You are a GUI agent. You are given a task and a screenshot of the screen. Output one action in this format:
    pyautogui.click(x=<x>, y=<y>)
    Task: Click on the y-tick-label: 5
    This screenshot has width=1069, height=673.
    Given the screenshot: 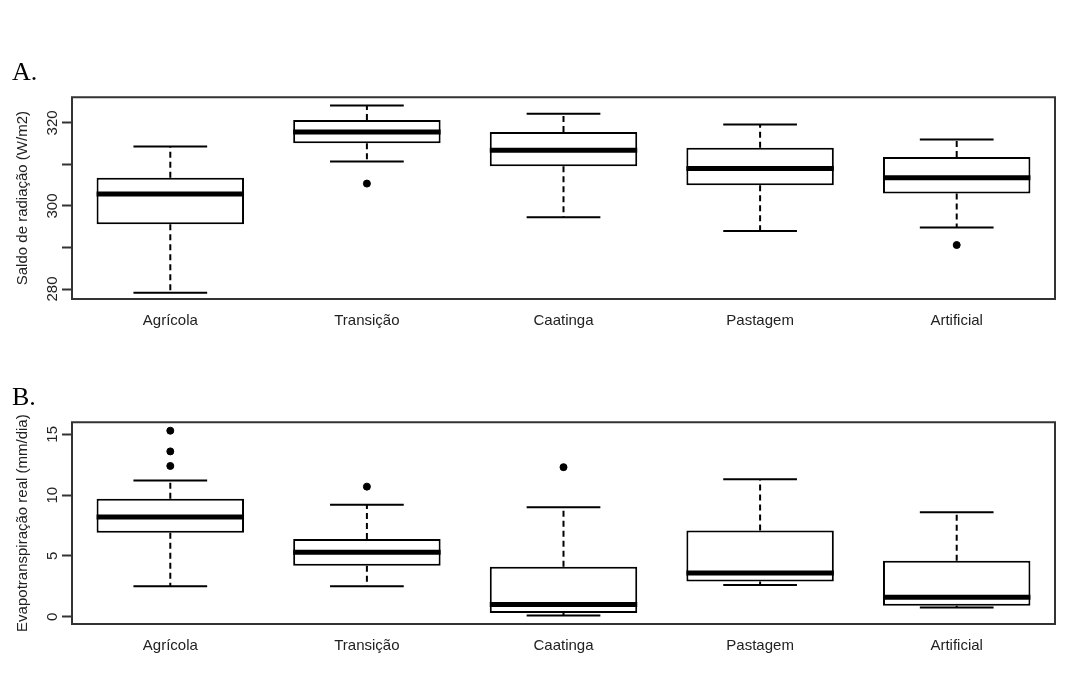 What is the action you would take?
    pyautogui.click(x=51, y=556)
    